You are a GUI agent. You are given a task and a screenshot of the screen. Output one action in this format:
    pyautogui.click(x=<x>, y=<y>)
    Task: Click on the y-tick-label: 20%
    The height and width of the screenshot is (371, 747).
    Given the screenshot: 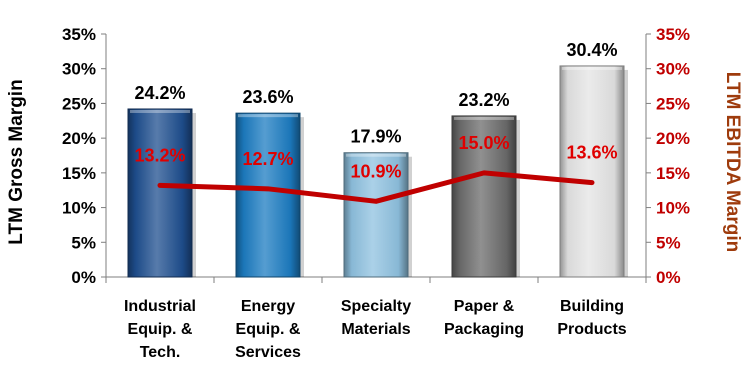 What is the action you would take?
    pyautogui.click(x=79, y=138)
    